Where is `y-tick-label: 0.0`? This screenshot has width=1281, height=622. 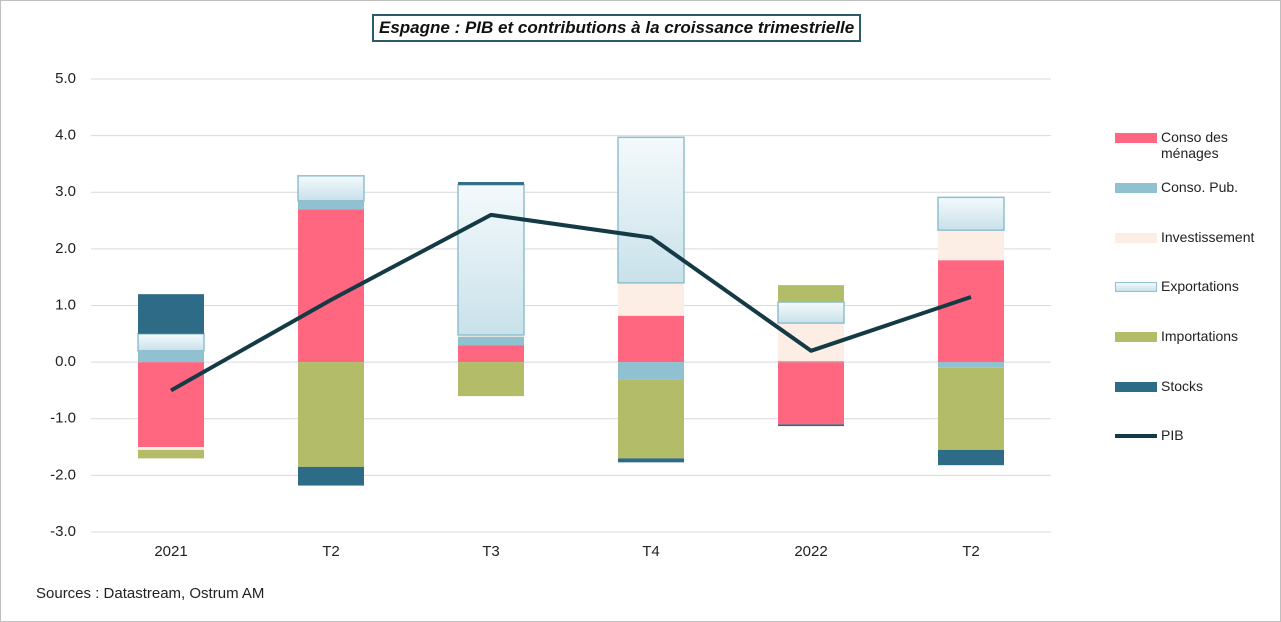
y-tick-label: 0.0 is located at coordinates (65, 361).